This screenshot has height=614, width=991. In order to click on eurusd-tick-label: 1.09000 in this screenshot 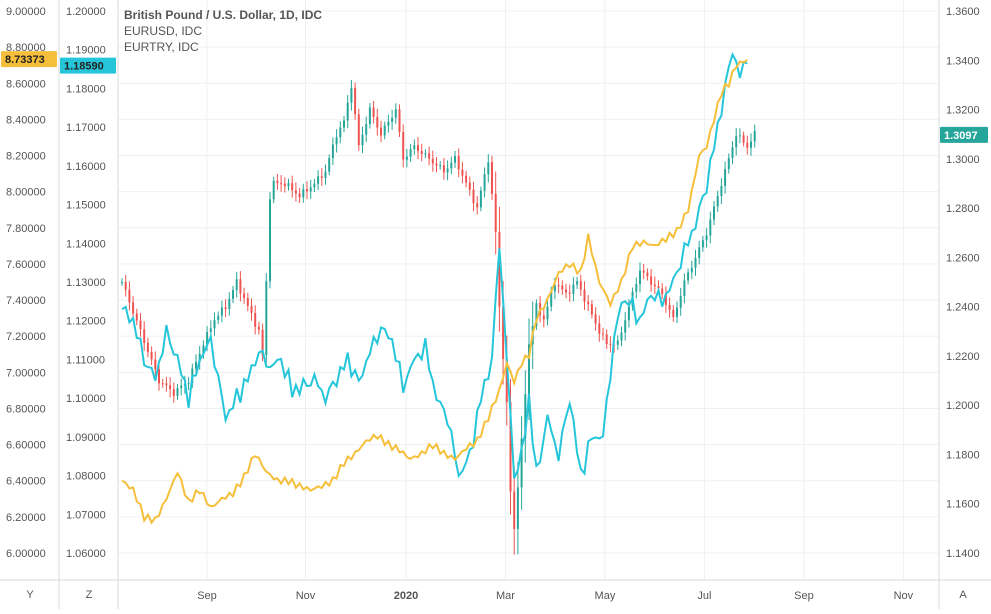, I will do `click(86, 438)`.